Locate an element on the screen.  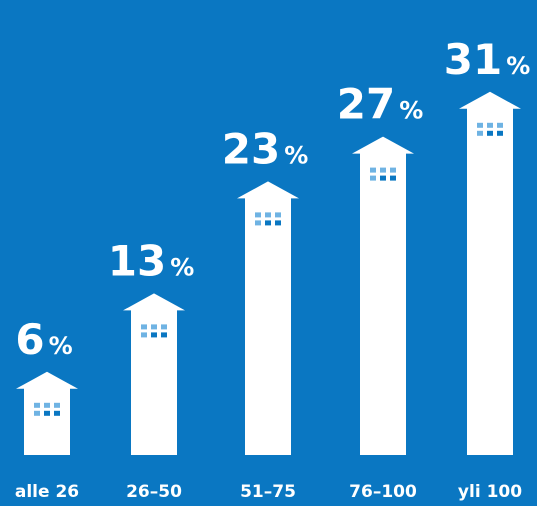
data-label: 23% is located at coordinates (265, 148).